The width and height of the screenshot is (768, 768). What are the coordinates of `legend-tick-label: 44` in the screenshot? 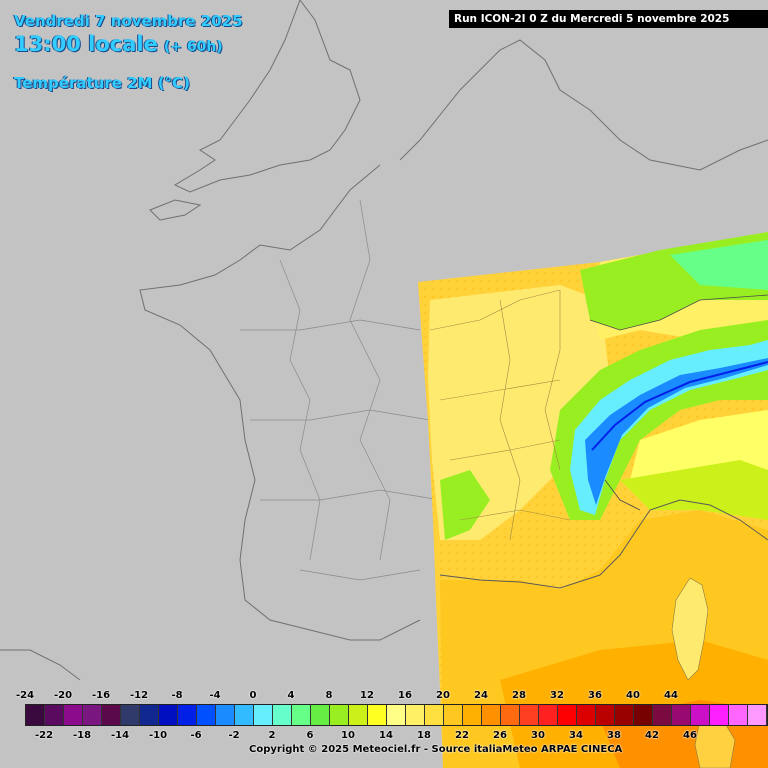 It's located at (671, 695).